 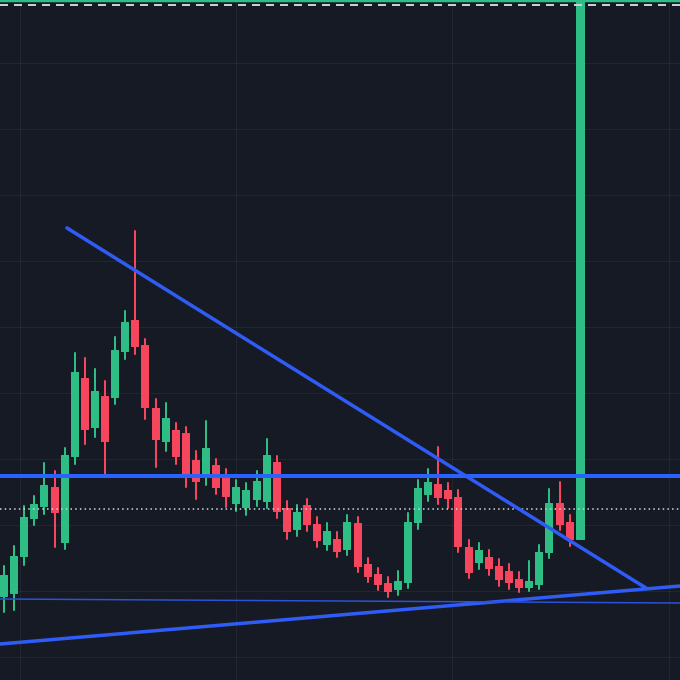 What do you see at coordinates (135, 292) in the screenshot?
I see `bear-candle-wick` at bounding box center [135, 292].